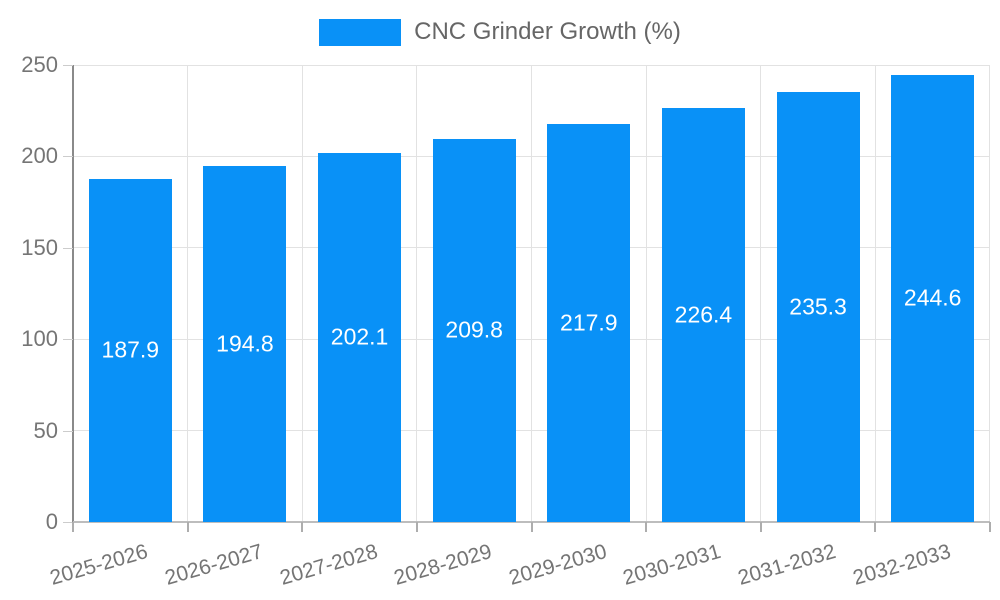  I want to click on bar-value-label: 209.8, so click(474, 329).